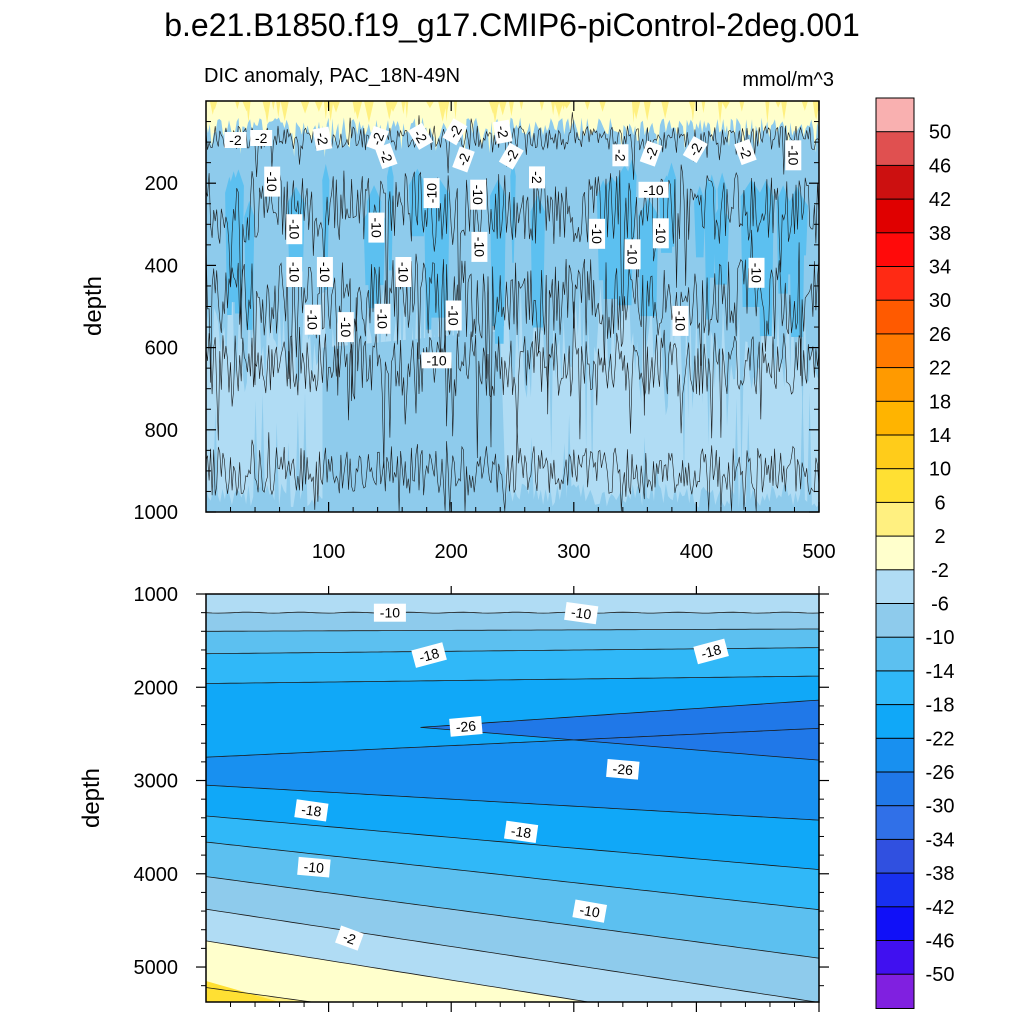  Describe the element at coordinates (940, 470) in the screenshot. I see `colorbar-label: 10` at that location.